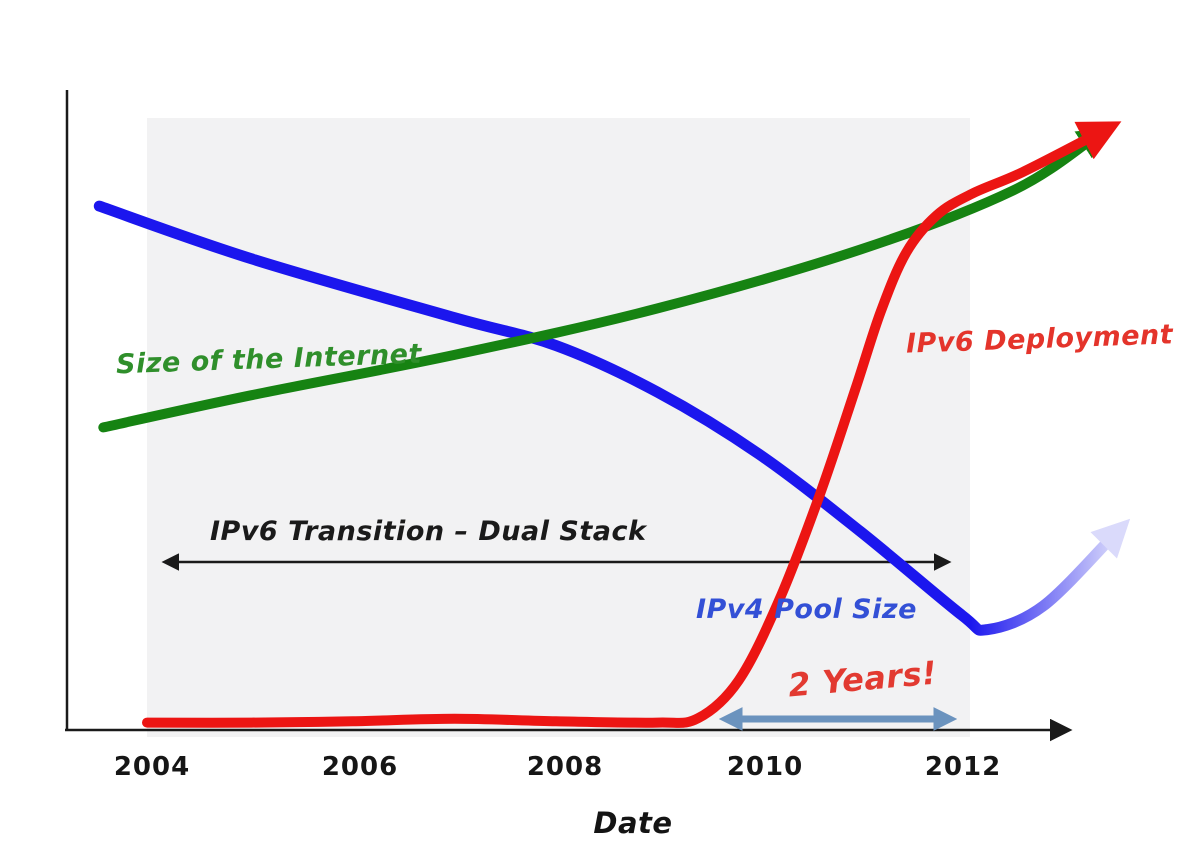  I want to click on x-tick-2006: 2006, so click(360, 767).